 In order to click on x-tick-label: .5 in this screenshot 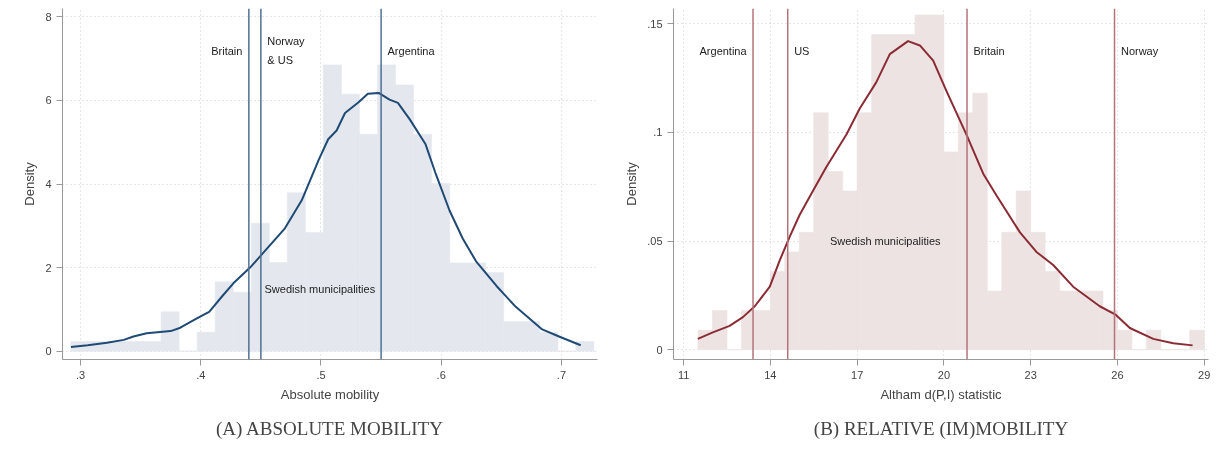, I will do `click(321, 374)`.